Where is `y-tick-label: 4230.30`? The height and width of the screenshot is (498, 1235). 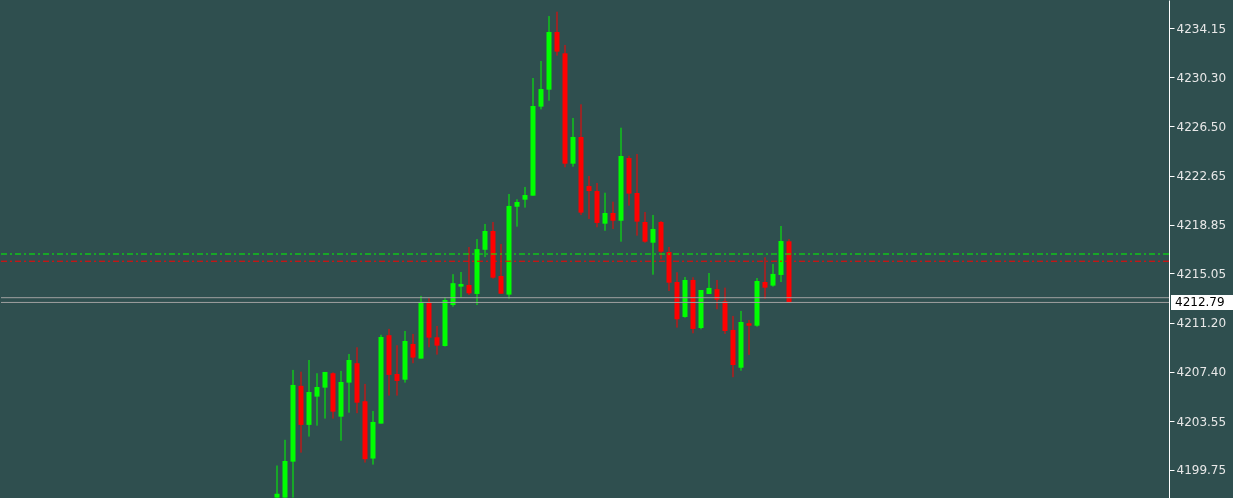
y-tick-label: 4230.30 is located at coordinates (1201, 77).